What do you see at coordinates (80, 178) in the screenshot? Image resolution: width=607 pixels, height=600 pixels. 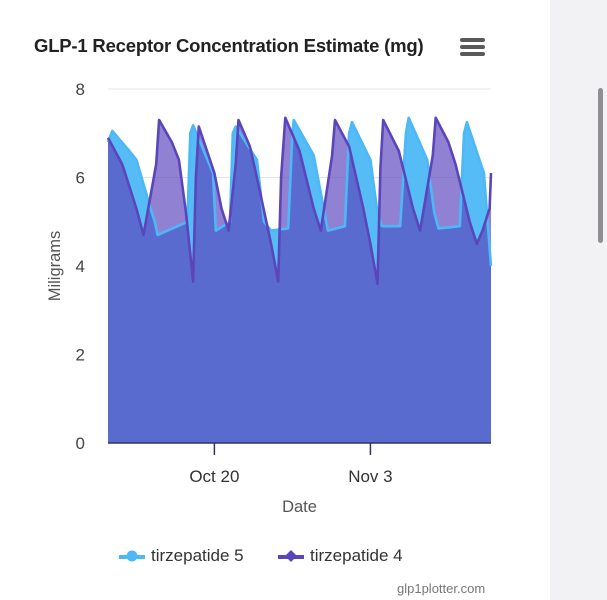 I see `y-tick-label: 6` at bounding box center [80, 178].